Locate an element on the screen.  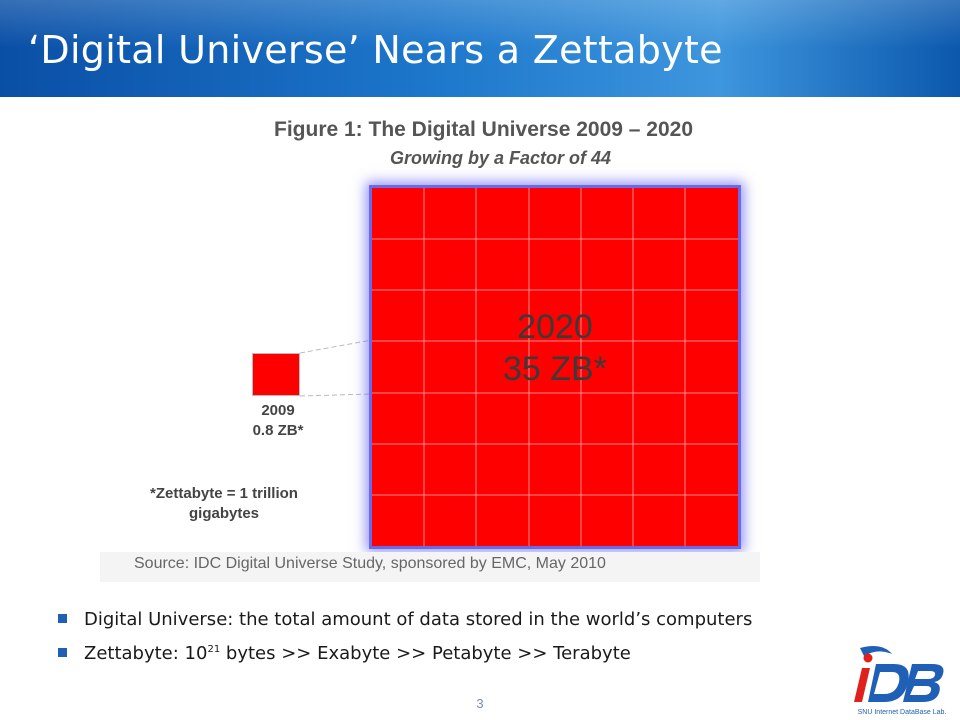
title-bar-shine is located at coordinates (480, 24).